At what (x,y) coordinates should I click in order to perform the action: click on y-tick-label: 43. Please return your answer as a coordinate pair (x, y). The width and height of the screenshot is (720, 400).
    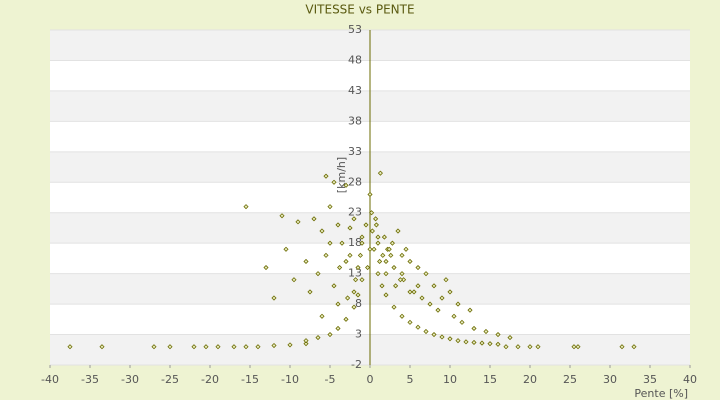
    Looking at the image, I should click on (355, 90).